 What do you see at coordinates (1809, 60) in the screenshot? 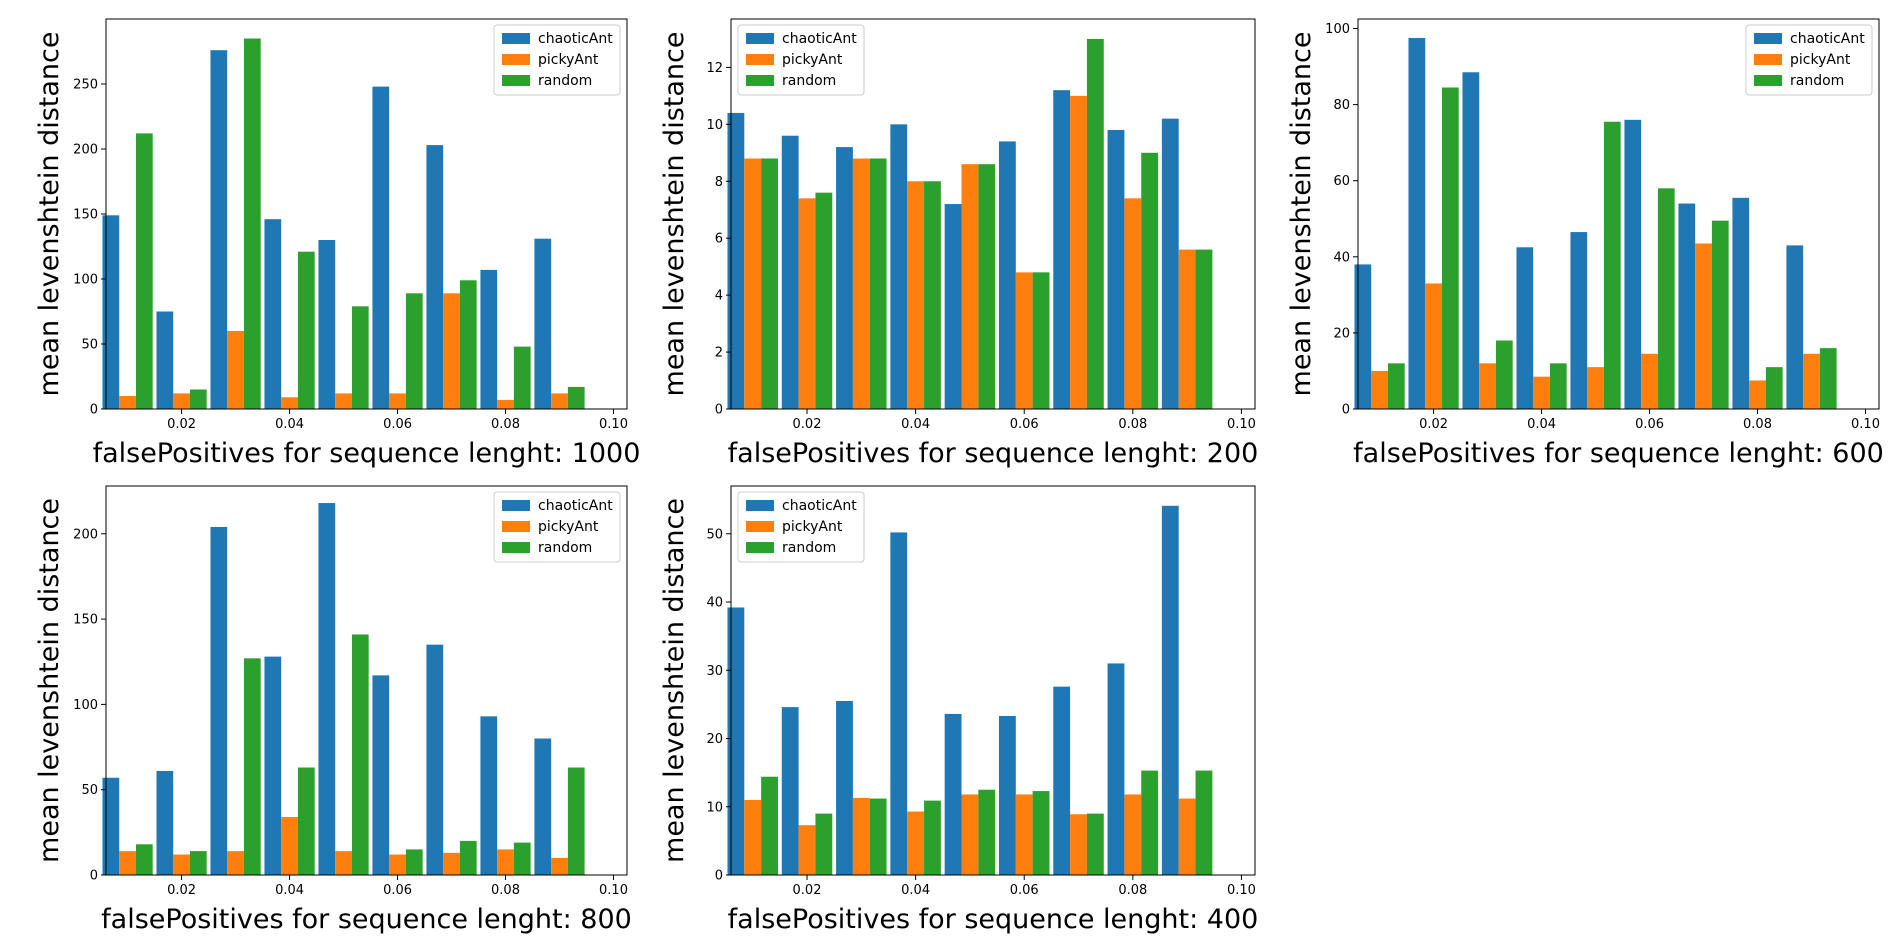
I see `legend: chaoticAnt pickyAnt random` at bounding box center [1809, 60].